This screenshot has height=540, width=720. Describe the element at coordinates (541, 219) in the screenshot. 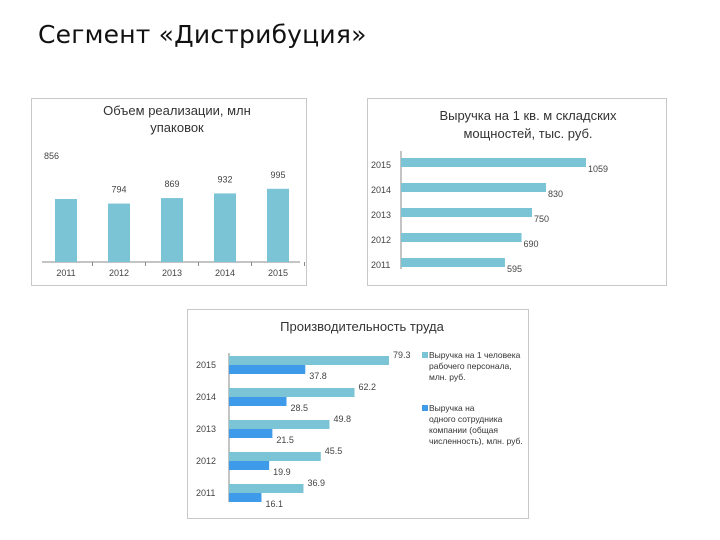

I see `data-label: 750` at that location.